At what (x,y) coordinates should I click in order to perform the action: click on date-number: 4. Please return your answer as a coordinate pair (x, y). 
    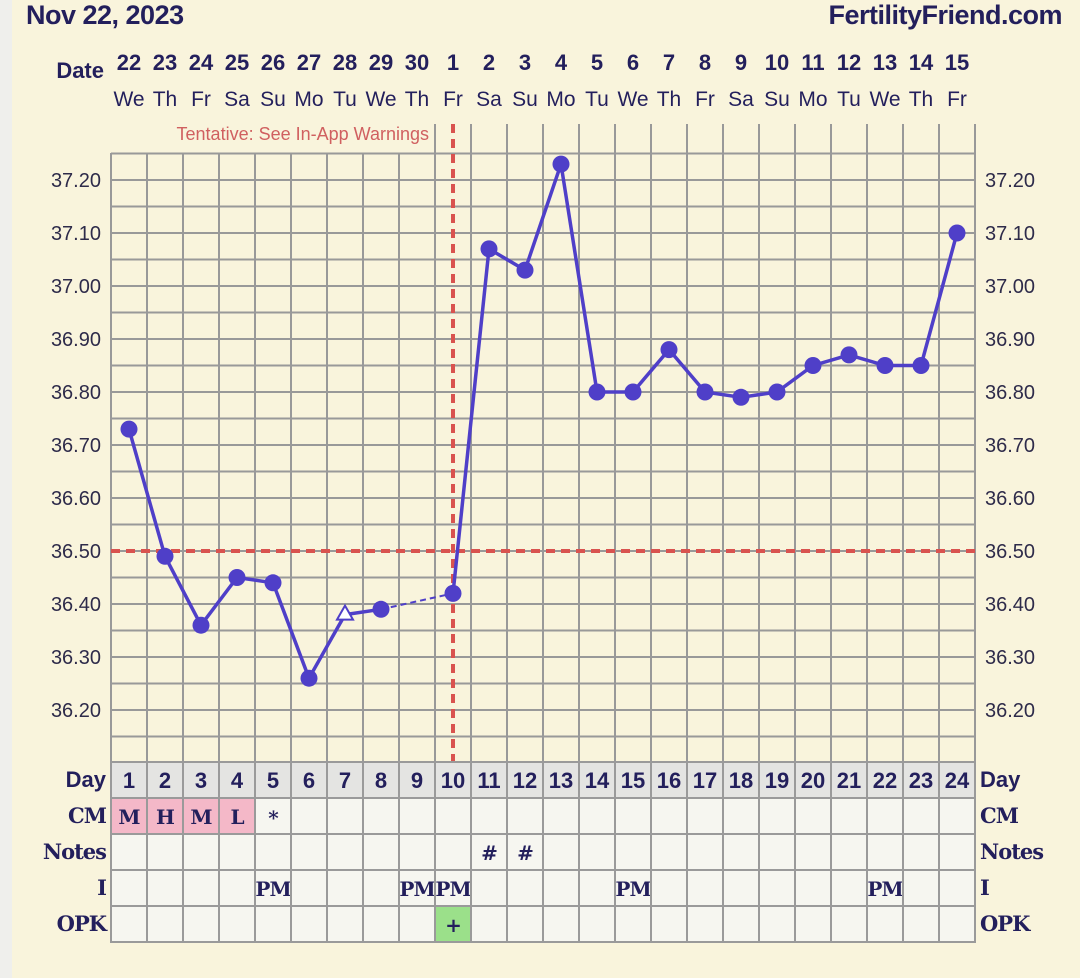
    Looking at the image, I should click on (561, 62).